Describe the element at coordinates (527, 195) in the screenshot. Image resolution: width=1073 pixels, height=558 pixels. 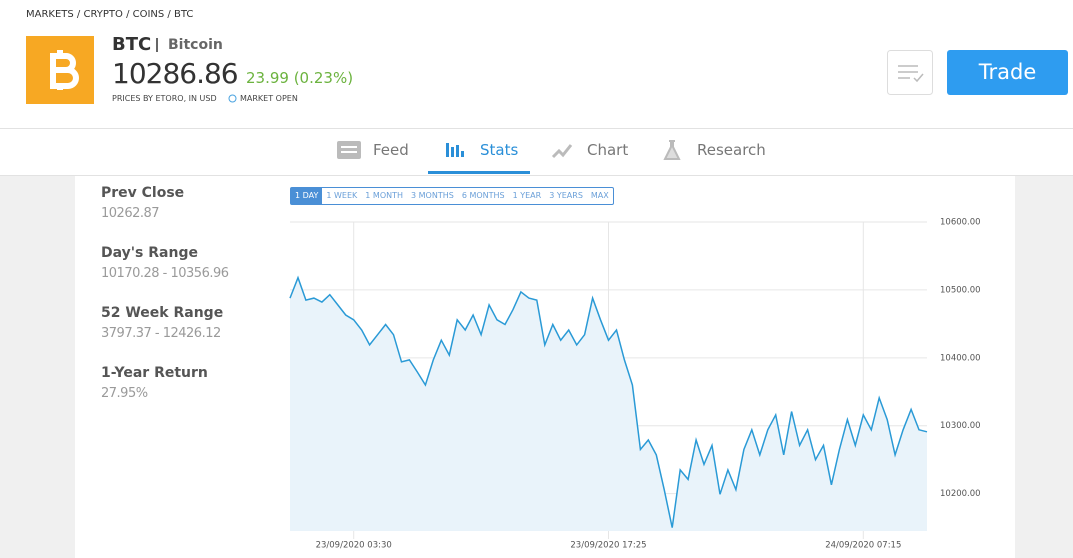
I see `range-button: 1 YEAR` at that location.